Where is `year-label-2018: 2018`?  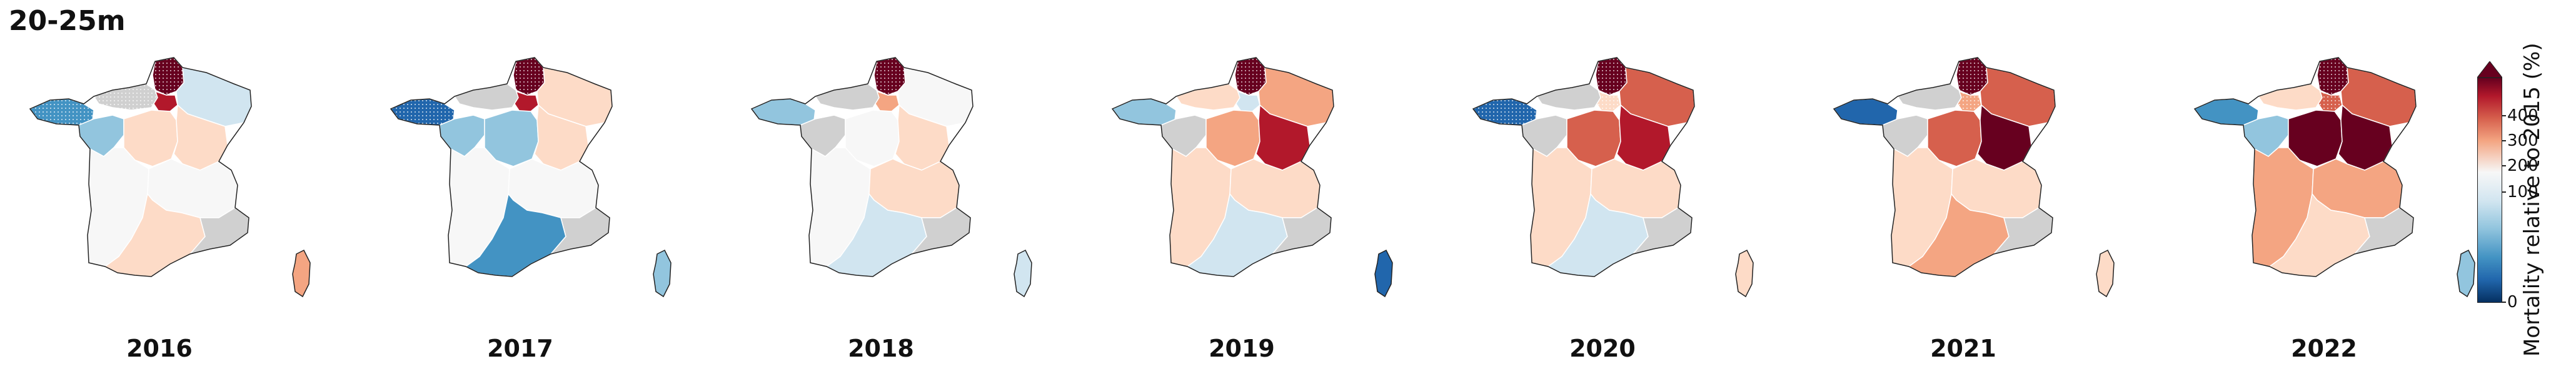
year-label-2018: 2018 is located at coordinates (881, 349).